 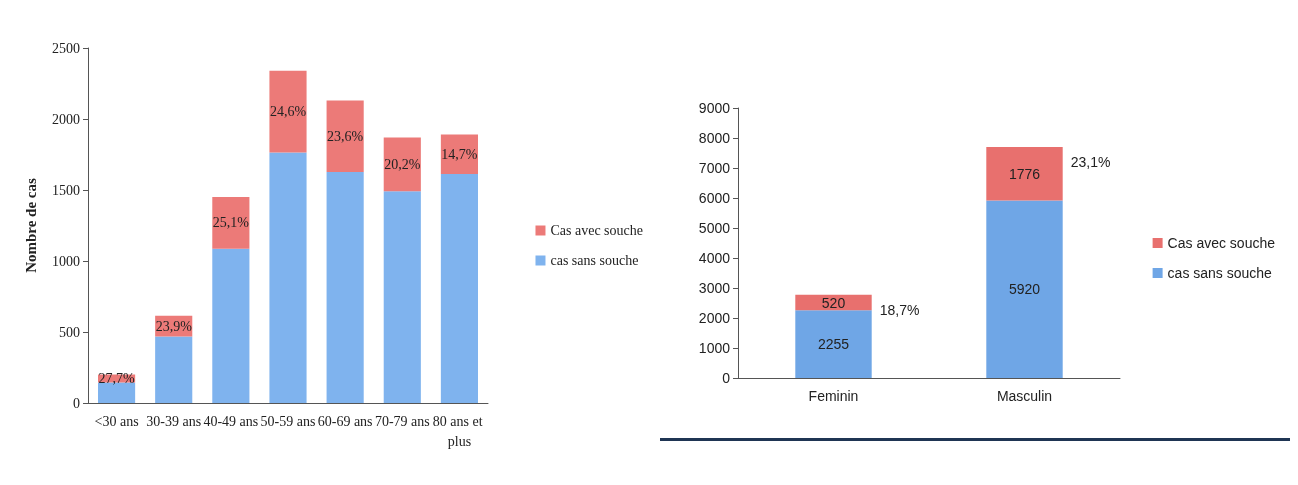 What do you see at coordinates (116, 379) in the screenshot?
I see `annotation: 27,7%` at bounding box center [116, 379].